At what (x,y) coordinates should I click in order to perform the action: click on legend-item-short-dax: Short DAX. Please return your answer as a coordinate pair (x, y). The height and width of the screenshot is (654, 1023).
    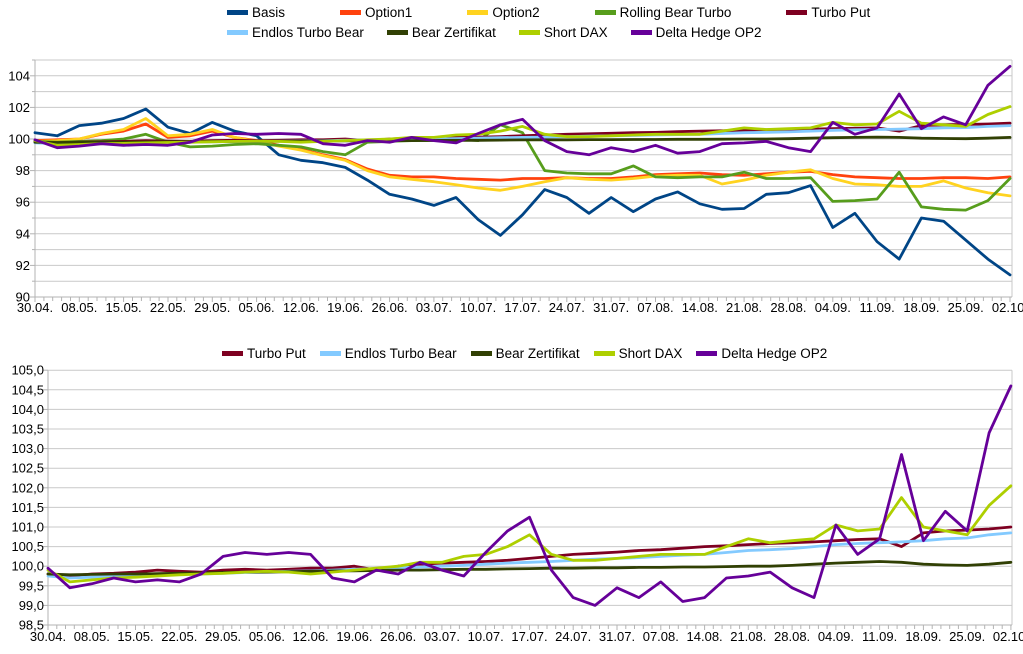
    Looking at the image, I should click on (638, 353).